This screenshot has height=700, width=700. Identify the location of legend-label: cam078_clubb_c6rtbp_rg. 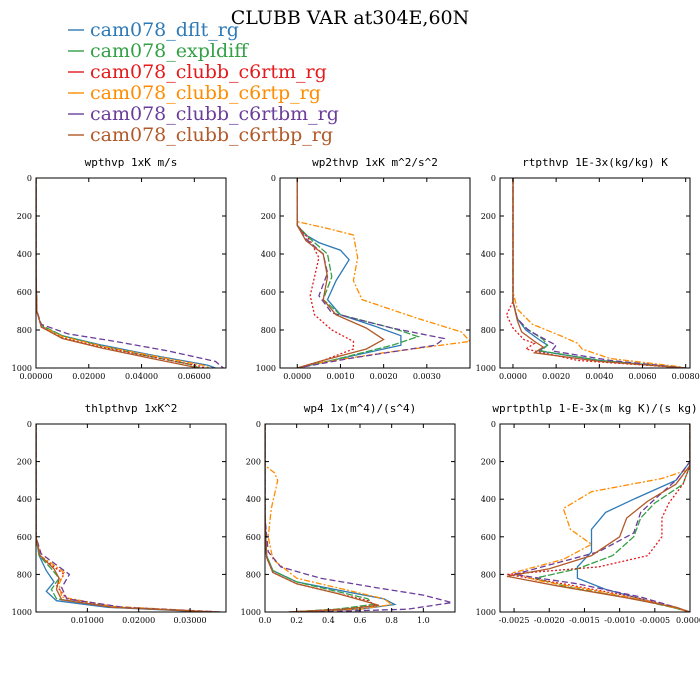
(211, 135).